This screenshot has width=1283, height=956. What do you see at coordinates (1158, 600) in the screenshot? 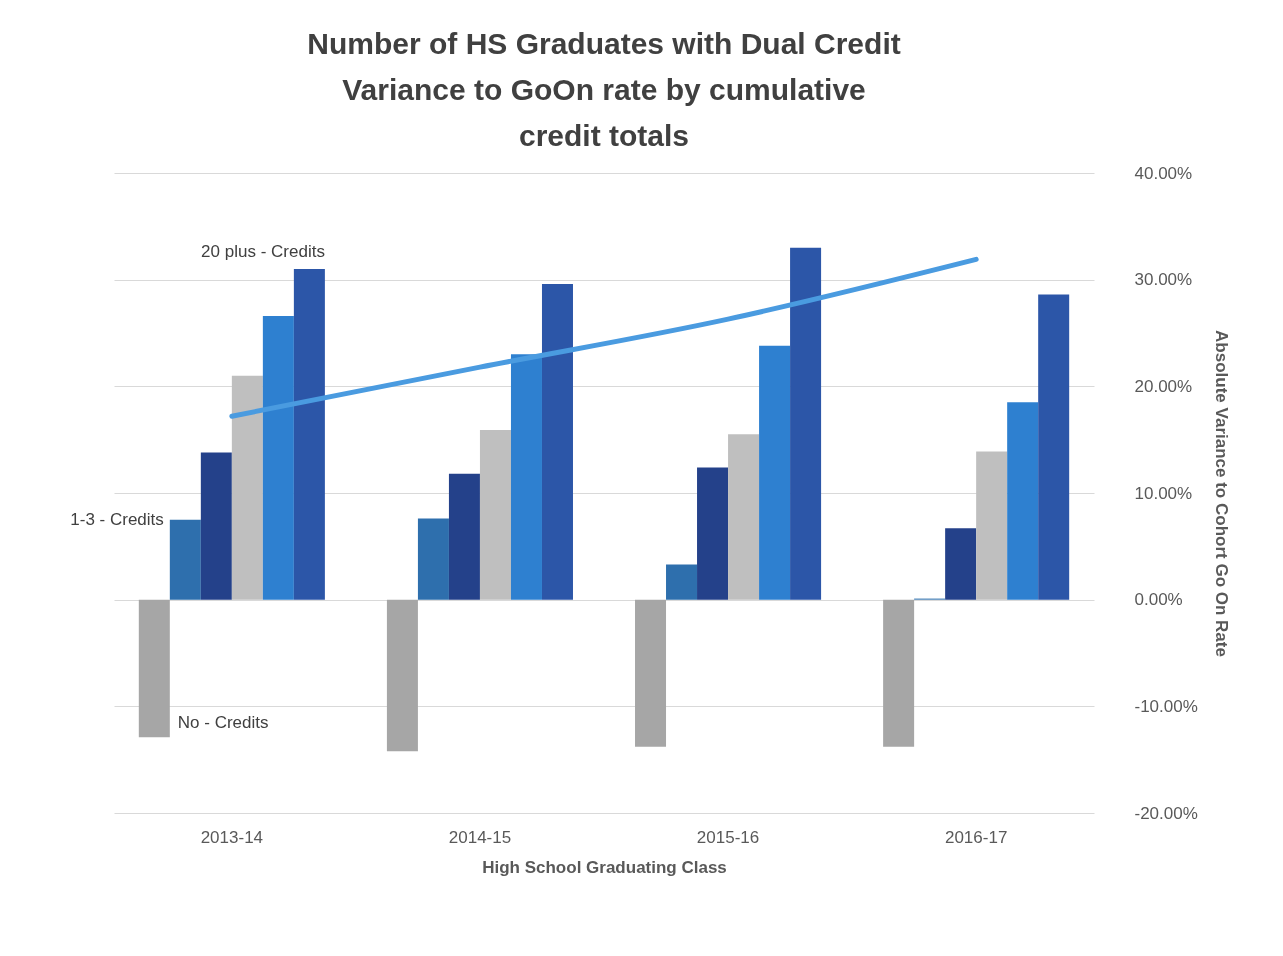
I see `y-tick-label: 0.00%` at bounding box center [1158, 600].